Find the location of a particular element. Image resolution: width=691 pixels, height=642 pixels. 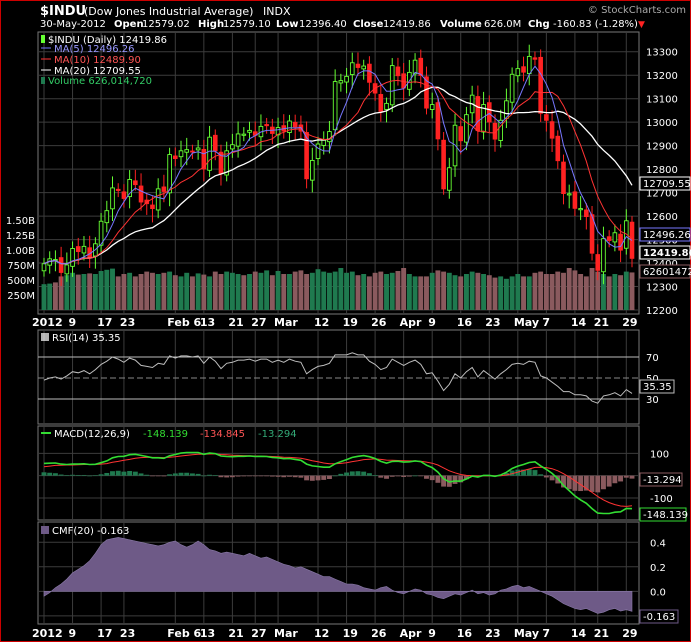

price-tick-label: 13200 is located at coordinates (662, 76).